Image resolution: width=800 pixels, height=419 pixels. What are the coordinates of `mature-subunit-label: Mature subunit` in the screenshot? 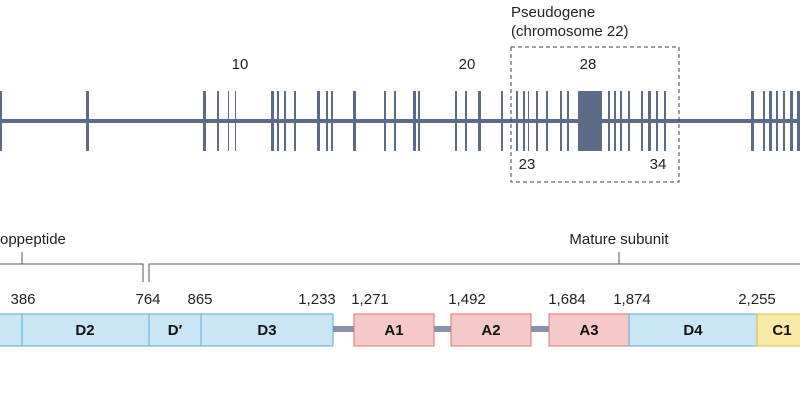 It's located at (619, 239).